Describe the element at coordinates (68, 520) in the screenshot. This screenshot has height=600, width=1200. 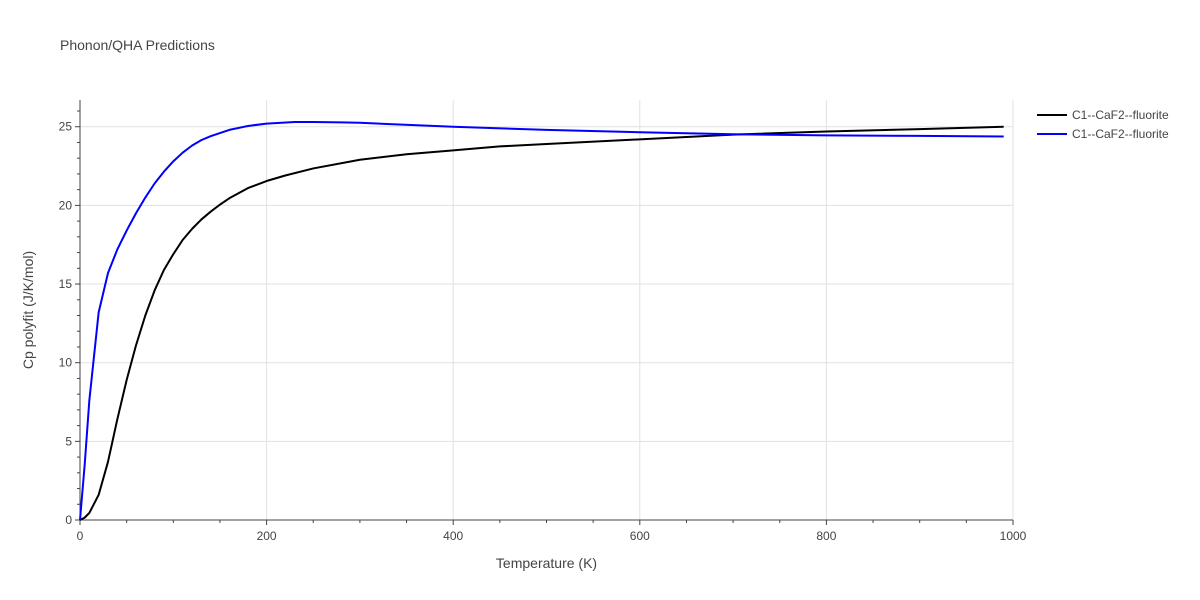
I see `y-tick-label: 0` at that location.